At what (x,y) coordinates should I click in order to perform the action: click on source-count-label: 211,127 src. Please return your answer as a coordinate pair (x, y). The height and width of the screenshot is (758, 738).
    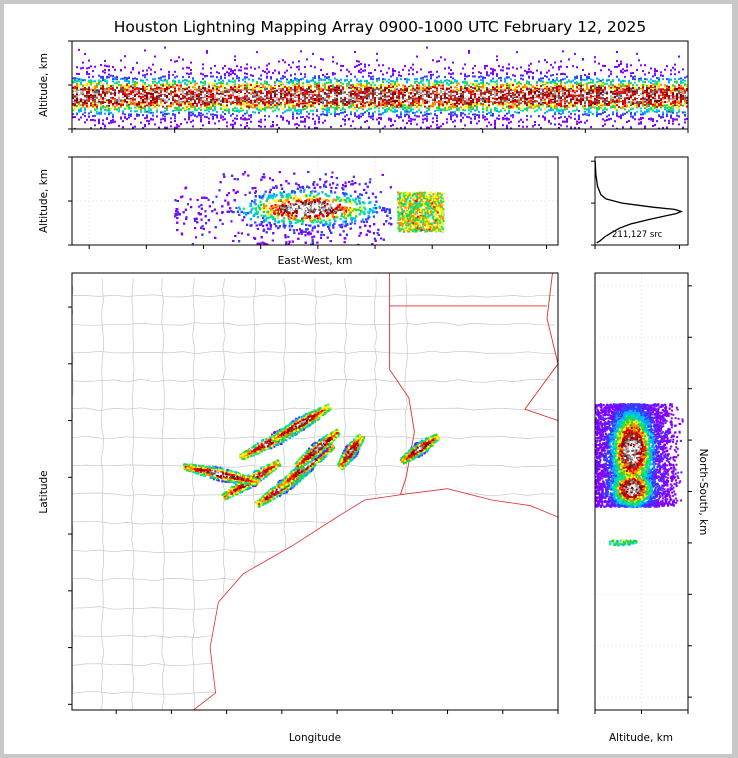
    Looking at the image, I should click on (637, 235).